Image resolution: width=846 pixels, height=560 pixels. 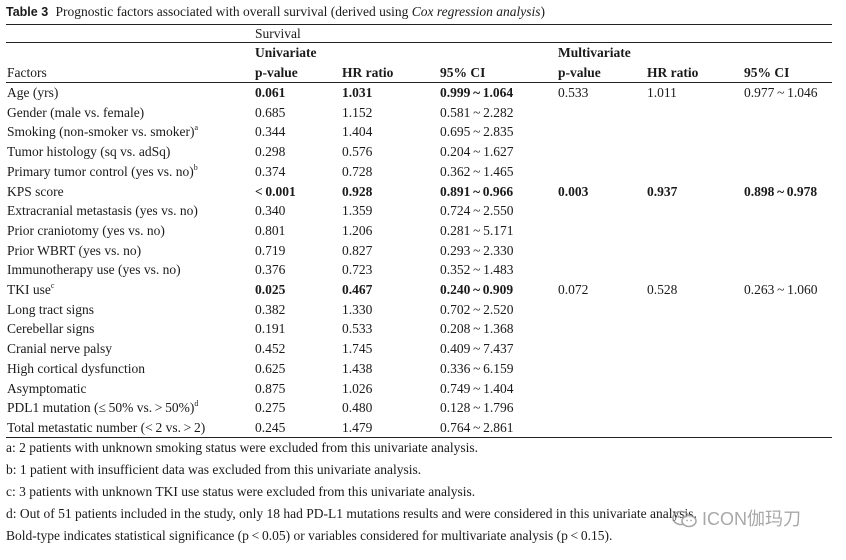 What do you see at coordinates (685, 519) in the screenshot?
I see `wechat-icon` at bounding box center [685, 519].